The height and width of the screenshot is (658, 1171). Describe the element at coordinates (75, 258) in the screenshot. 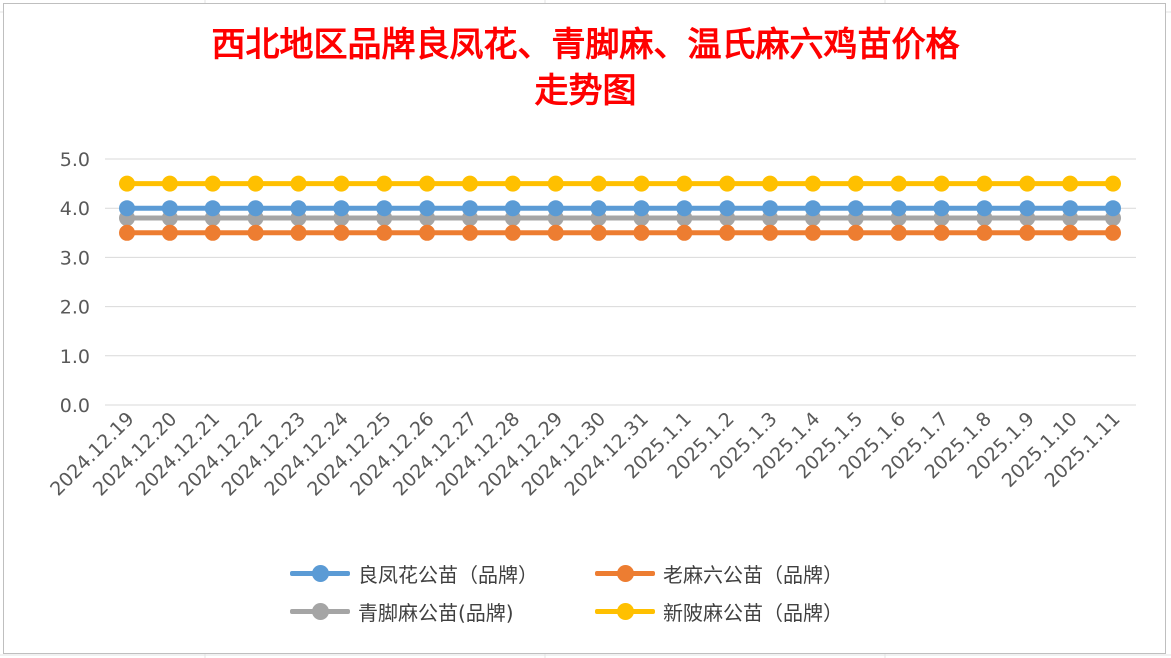

I see `y-tick-label: 3.0` at that location.